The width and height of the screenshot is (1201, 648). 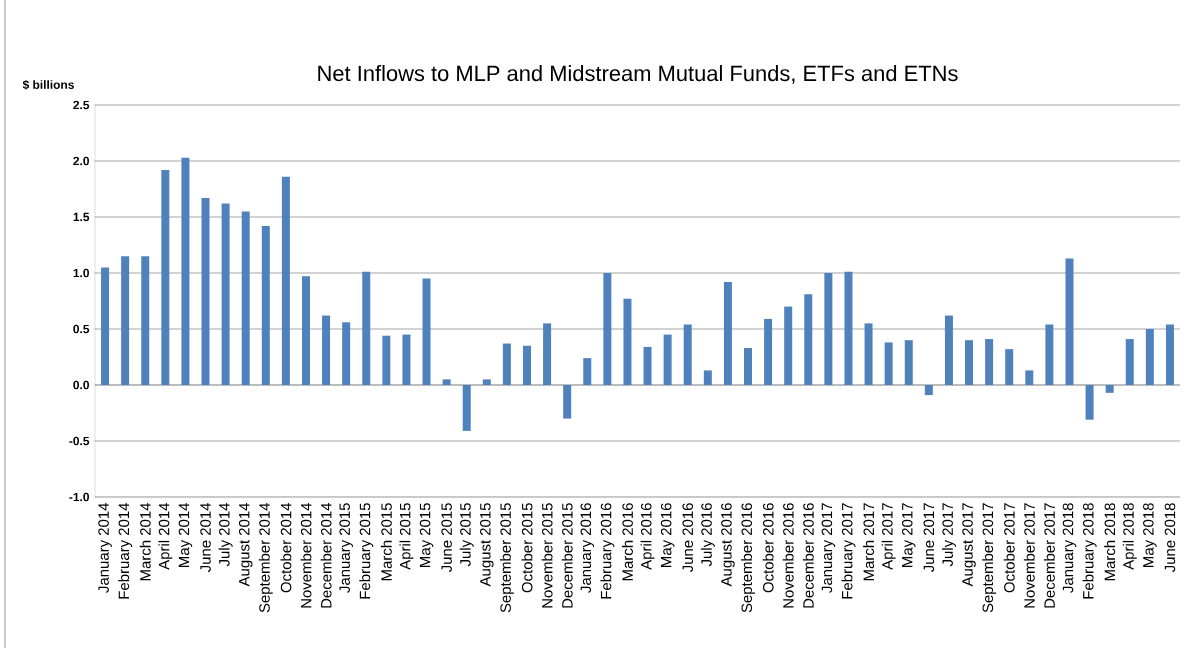 What do you see at coordinates (145, 541) in the screenshot?
I see `x-tick-label: March 2014` at bounding box center [145, 541].